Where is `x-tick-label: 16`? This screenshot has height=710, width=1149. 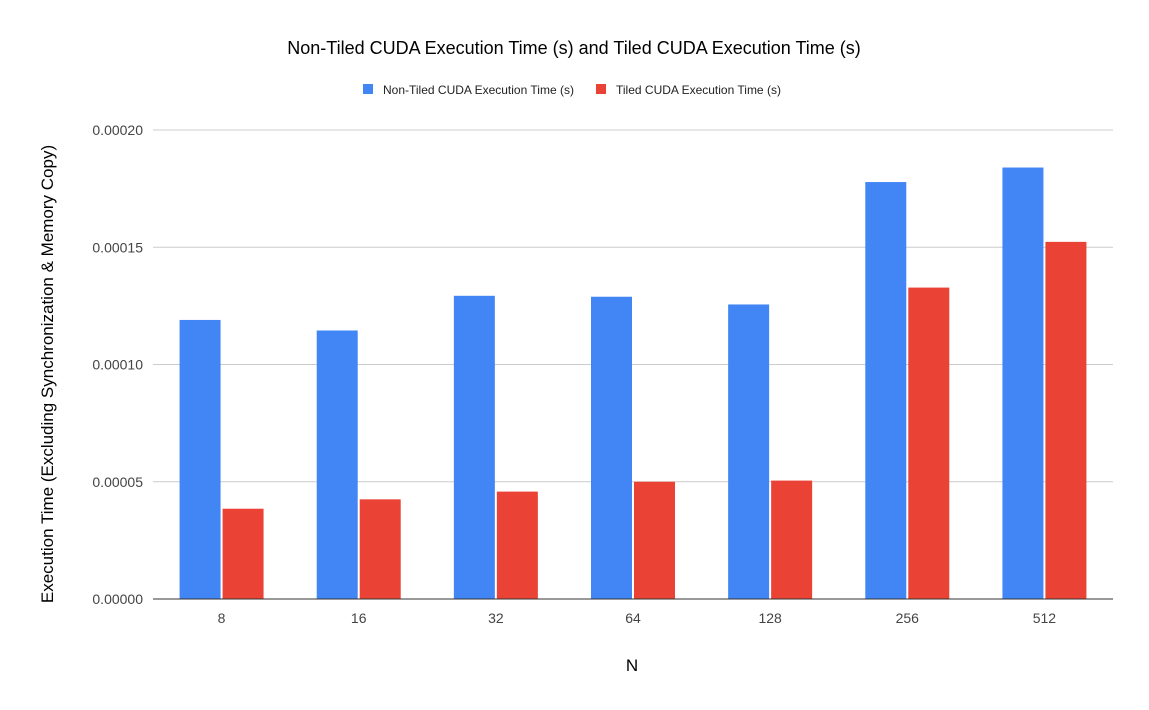
x-tick-label: 16 is located at coordinates (359, 618).